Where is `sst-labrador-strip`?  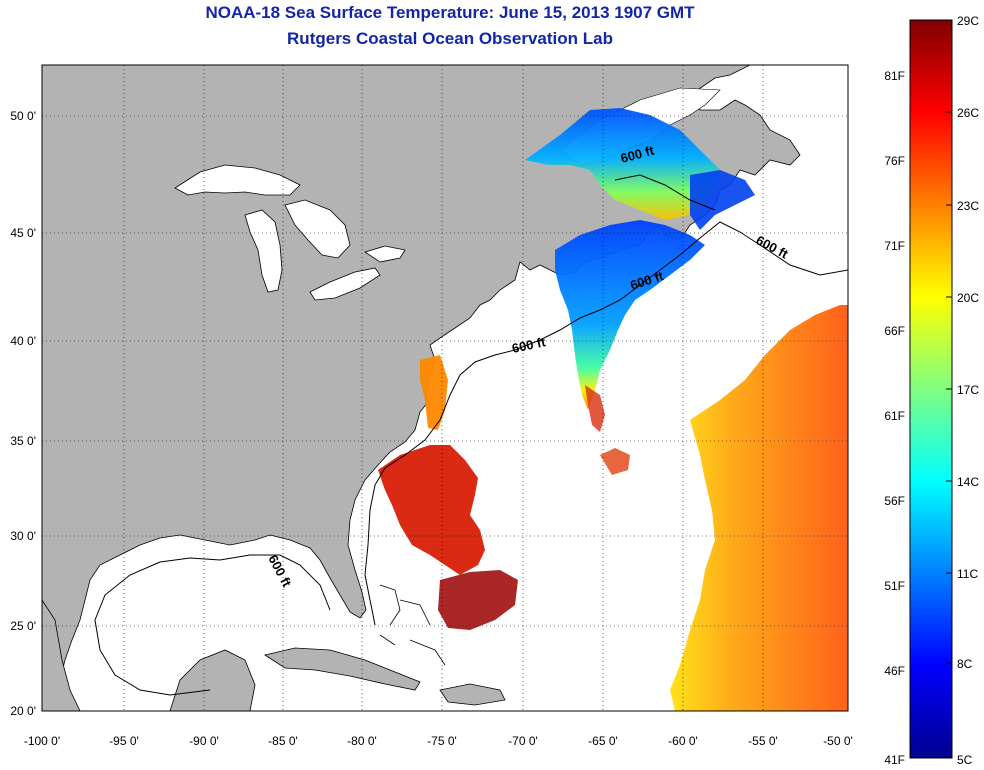 sst-labrador-strip is located at coordinates (722, 200).